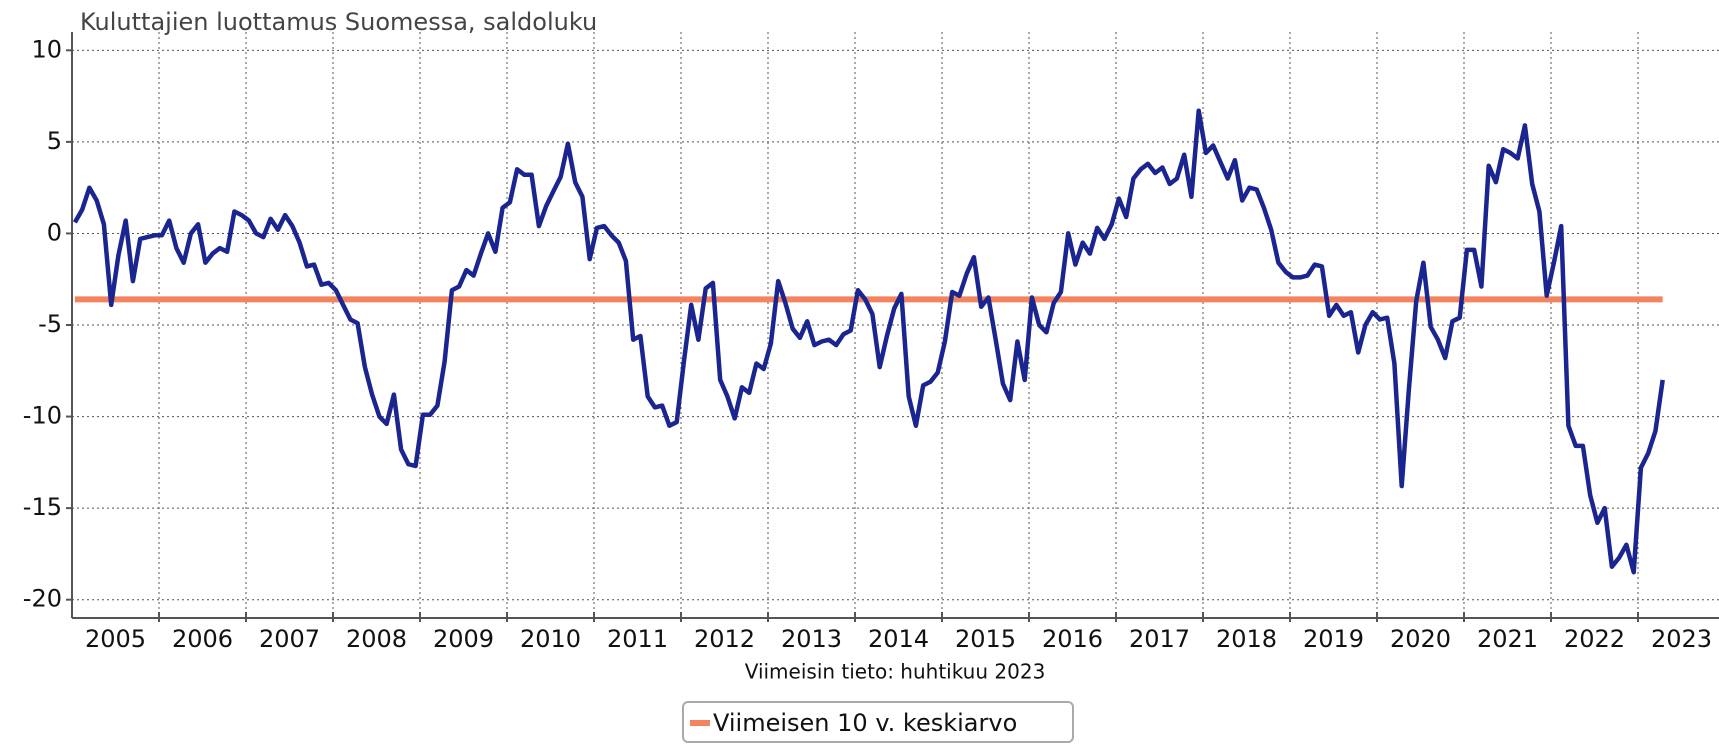 Image resolution: width=1719 pixels, height=744 pixels. What do you see at coordinates (1246, 639) in the screenshot?
I see `x-tick-label: 2018` at bounding box center [1246, 639].